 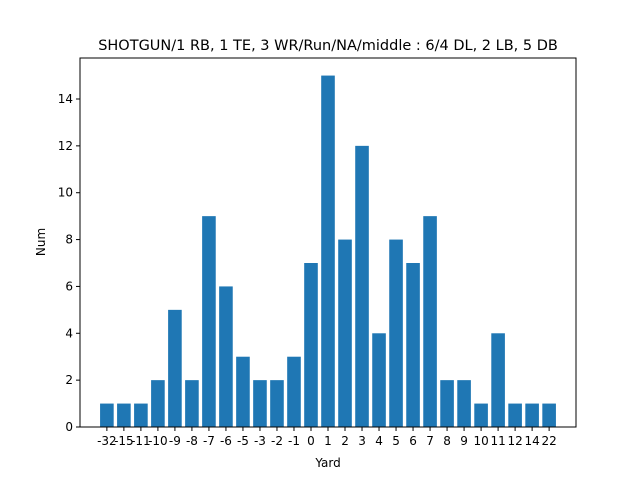 What do you see at coordinates (69, 263) in the screenshot?
I see `y-axis-ticks: 0 2 4 6 8 10 12 14` at bounding box center [69, 263].